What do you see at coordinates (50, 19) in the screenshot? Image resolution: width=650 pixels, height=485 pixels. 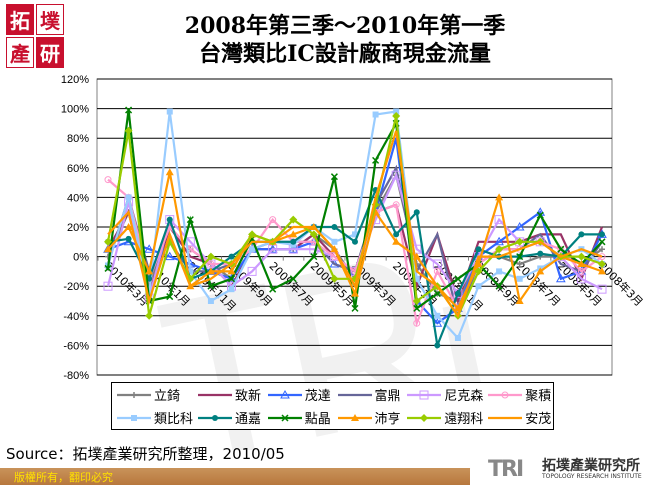 I see `logo-char: 墣` at bounding box center [50, 19].